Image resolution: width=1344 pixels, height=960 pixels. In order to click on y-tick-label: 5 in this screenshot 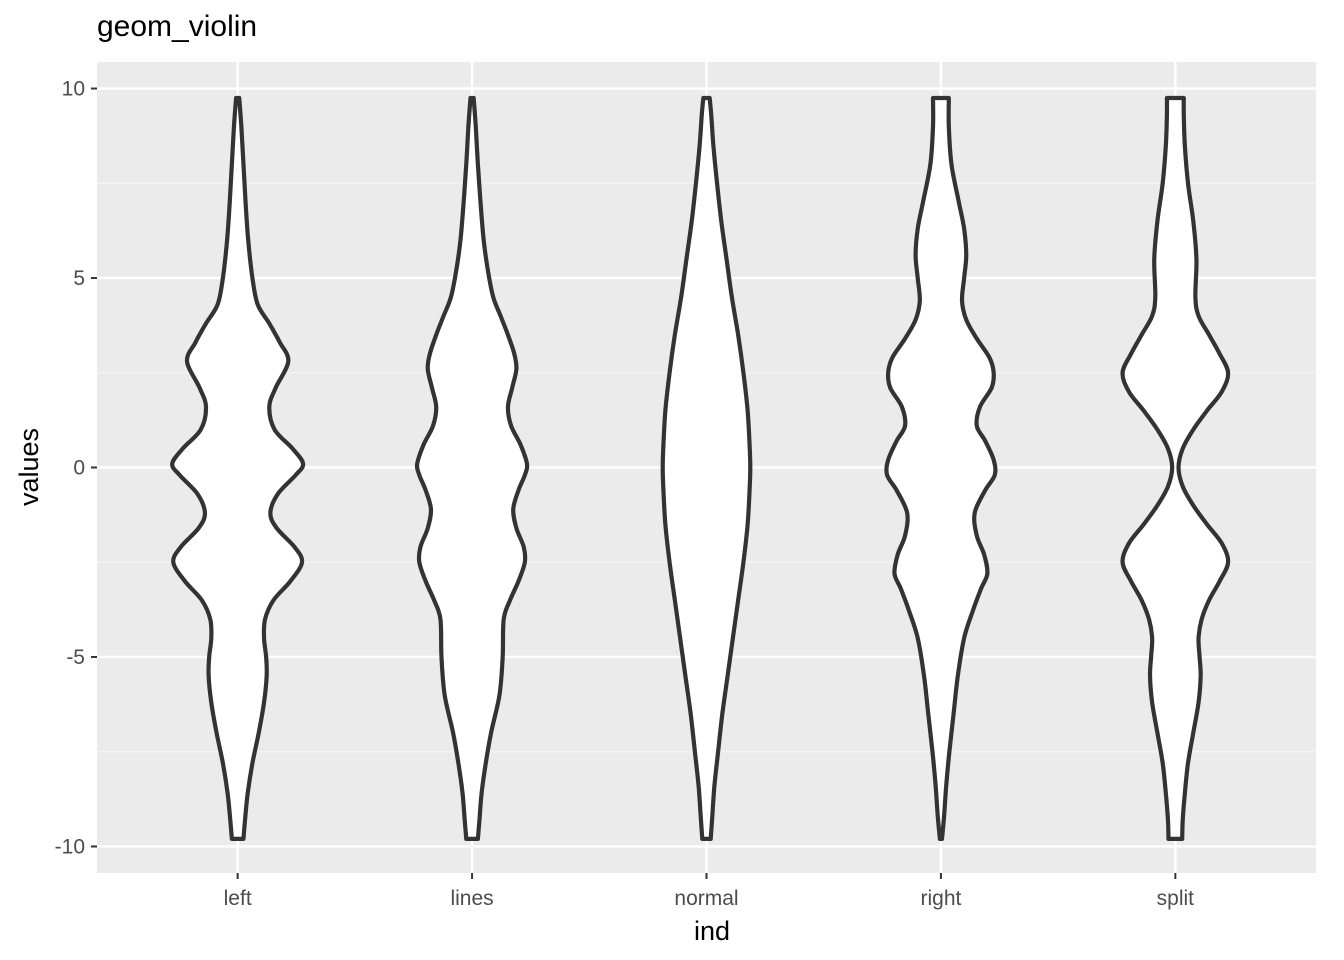, I will do `click(79, 278)`.